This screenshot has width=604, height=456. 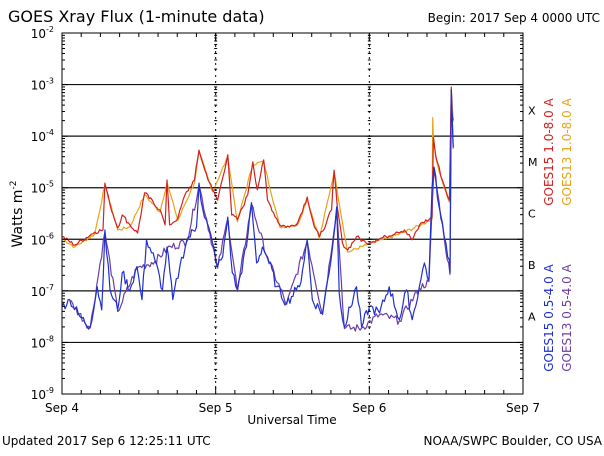 I want to click on footer-source: NOAA/SWPC Boulder, CO USA, so click(x=513, y=441).